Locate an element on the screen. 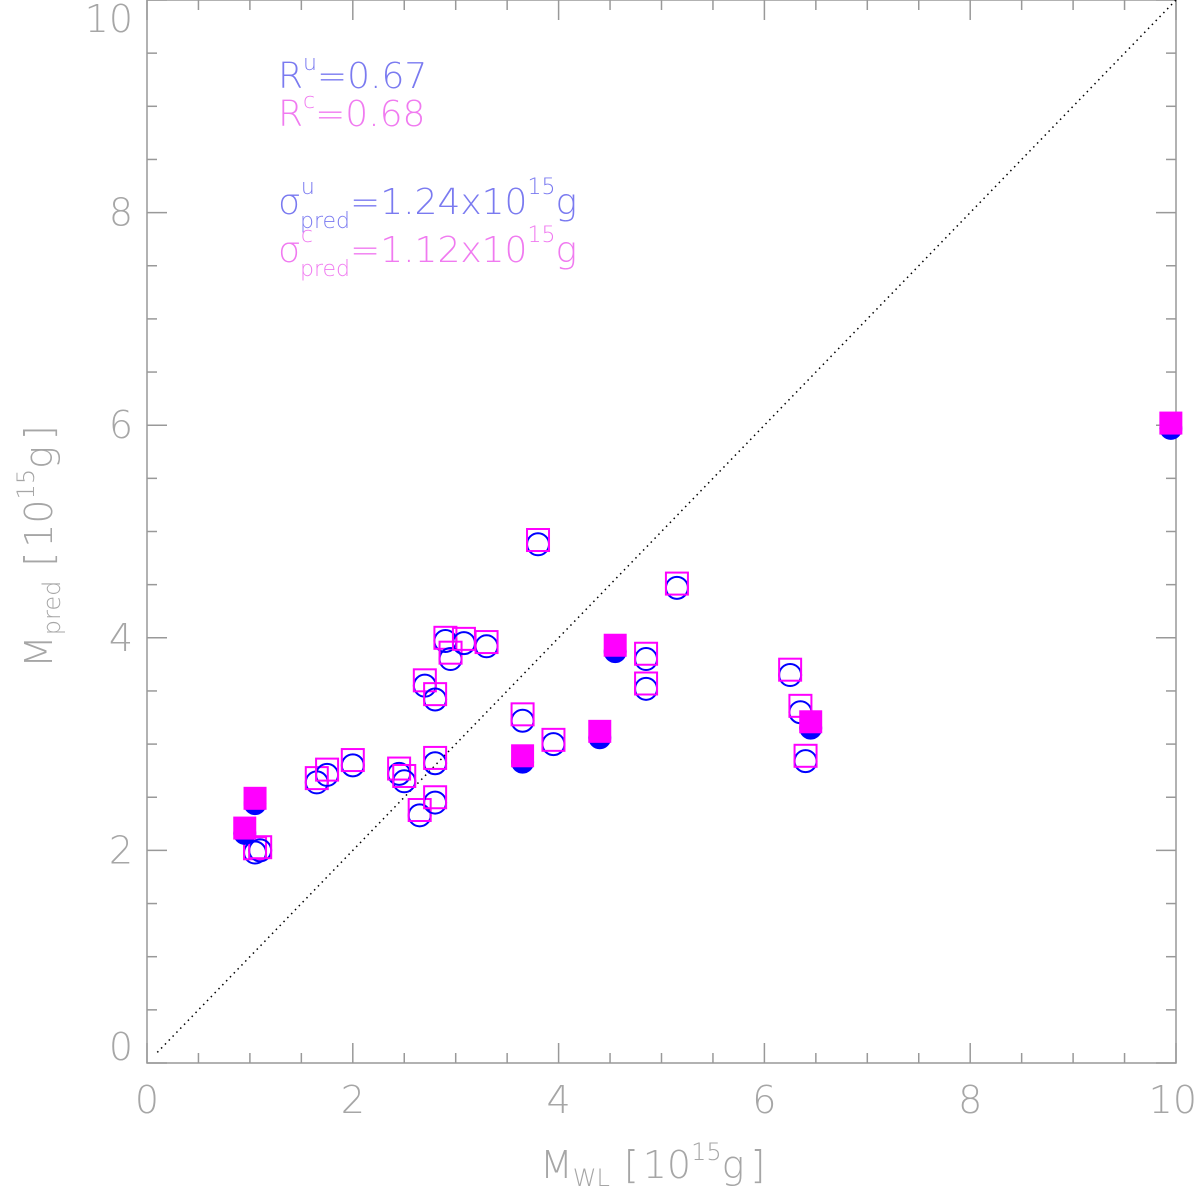 The image size is (1200, 1188). x-tick-label: 10 is located at coordinates (1173, 1100).